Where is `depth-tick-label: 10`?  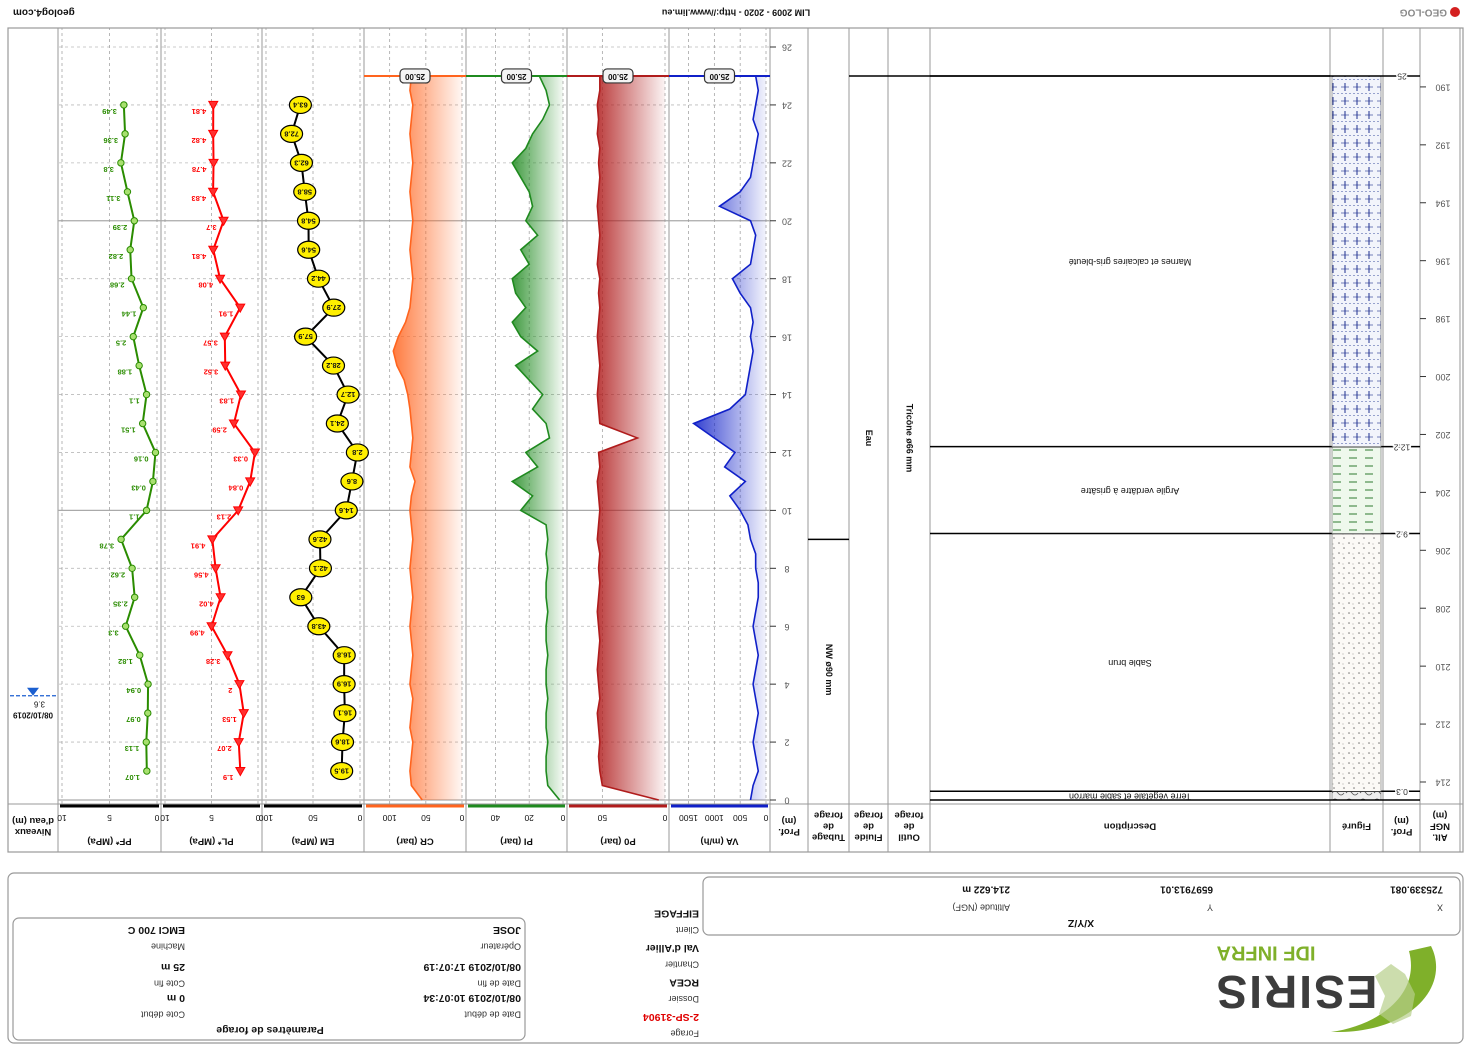 depth-tick-label: 10 is located at coordinates (787, 511).